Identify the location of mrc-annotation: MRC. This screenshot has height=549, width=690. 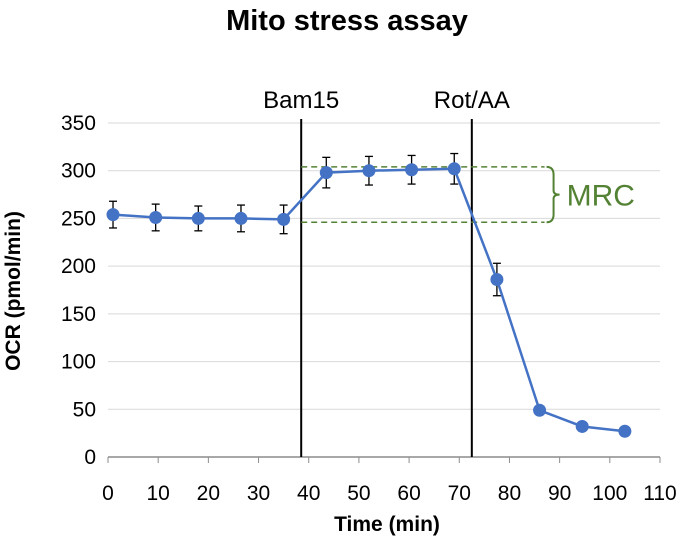
(468, 194).